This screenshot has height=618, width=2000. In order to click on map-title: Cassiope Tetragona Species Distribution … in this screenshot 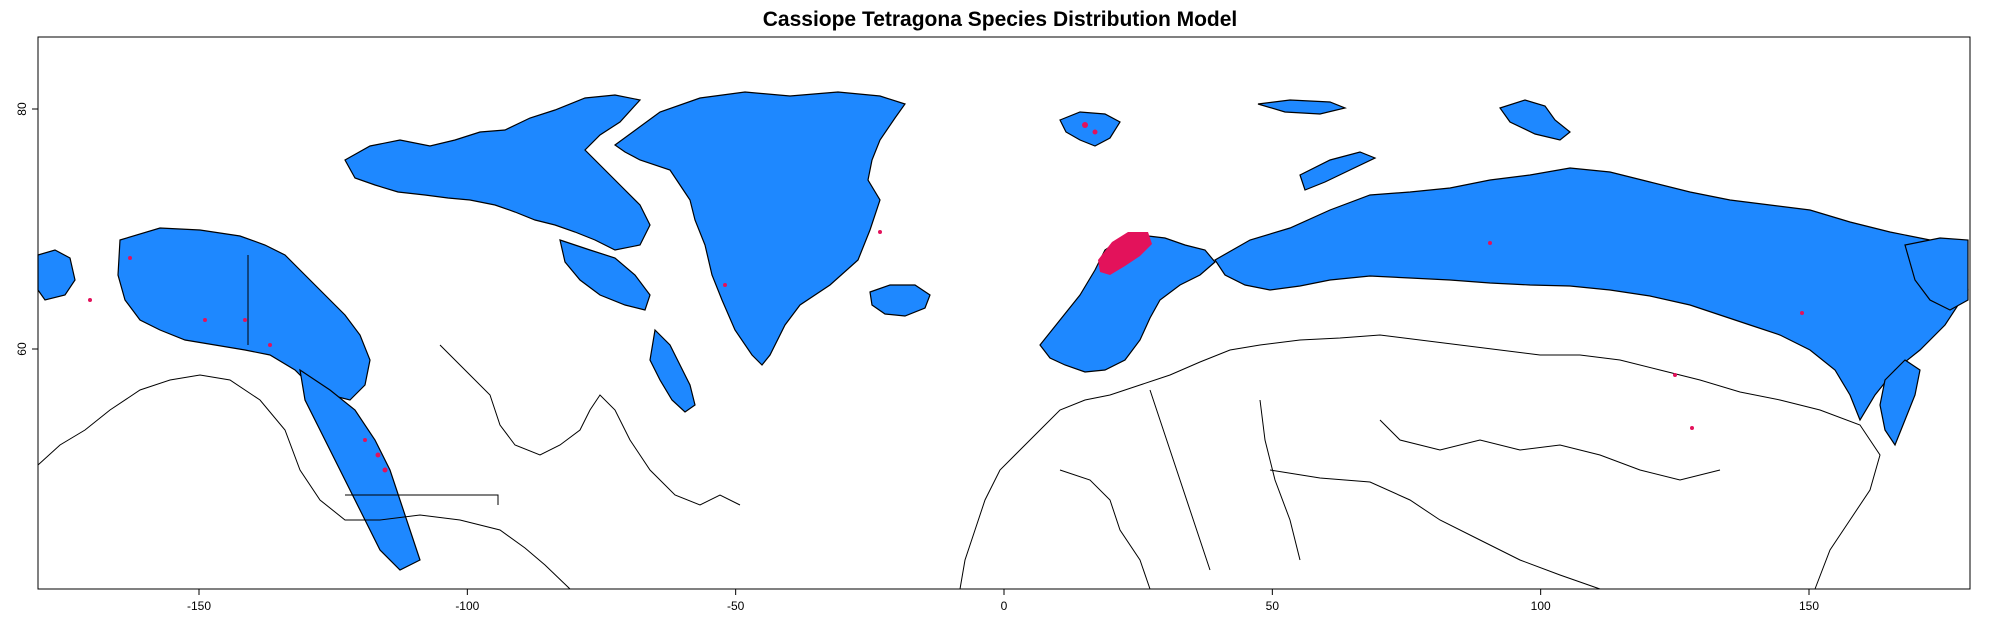, I will do `click(1000, 19)`.